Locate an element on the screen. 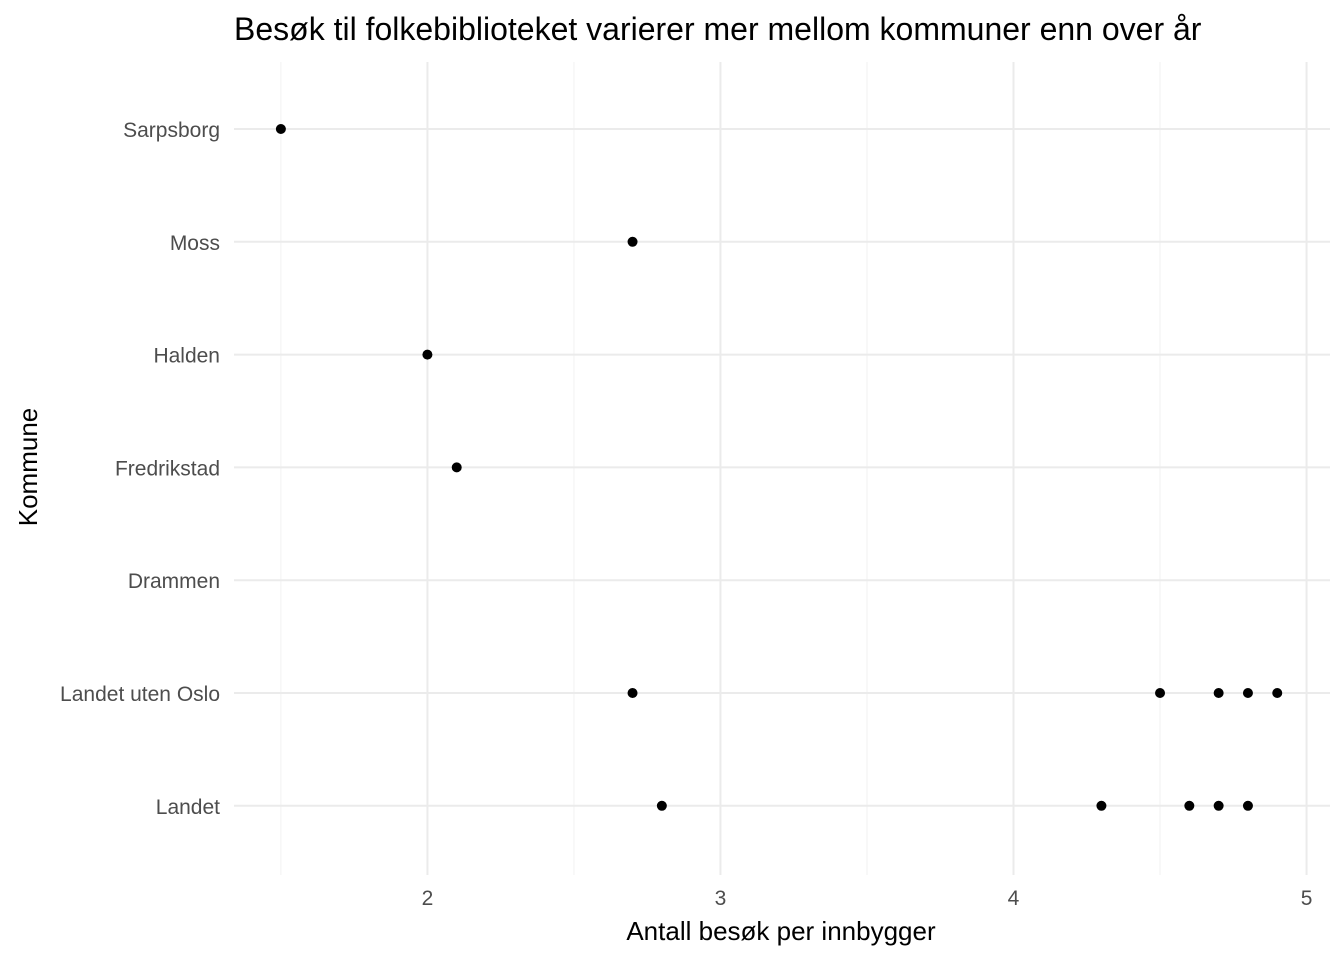 Image resolution: width=1344 pixels, height=960 pixels. y-tick-label: Drammen is located at coordinates (174, 581).